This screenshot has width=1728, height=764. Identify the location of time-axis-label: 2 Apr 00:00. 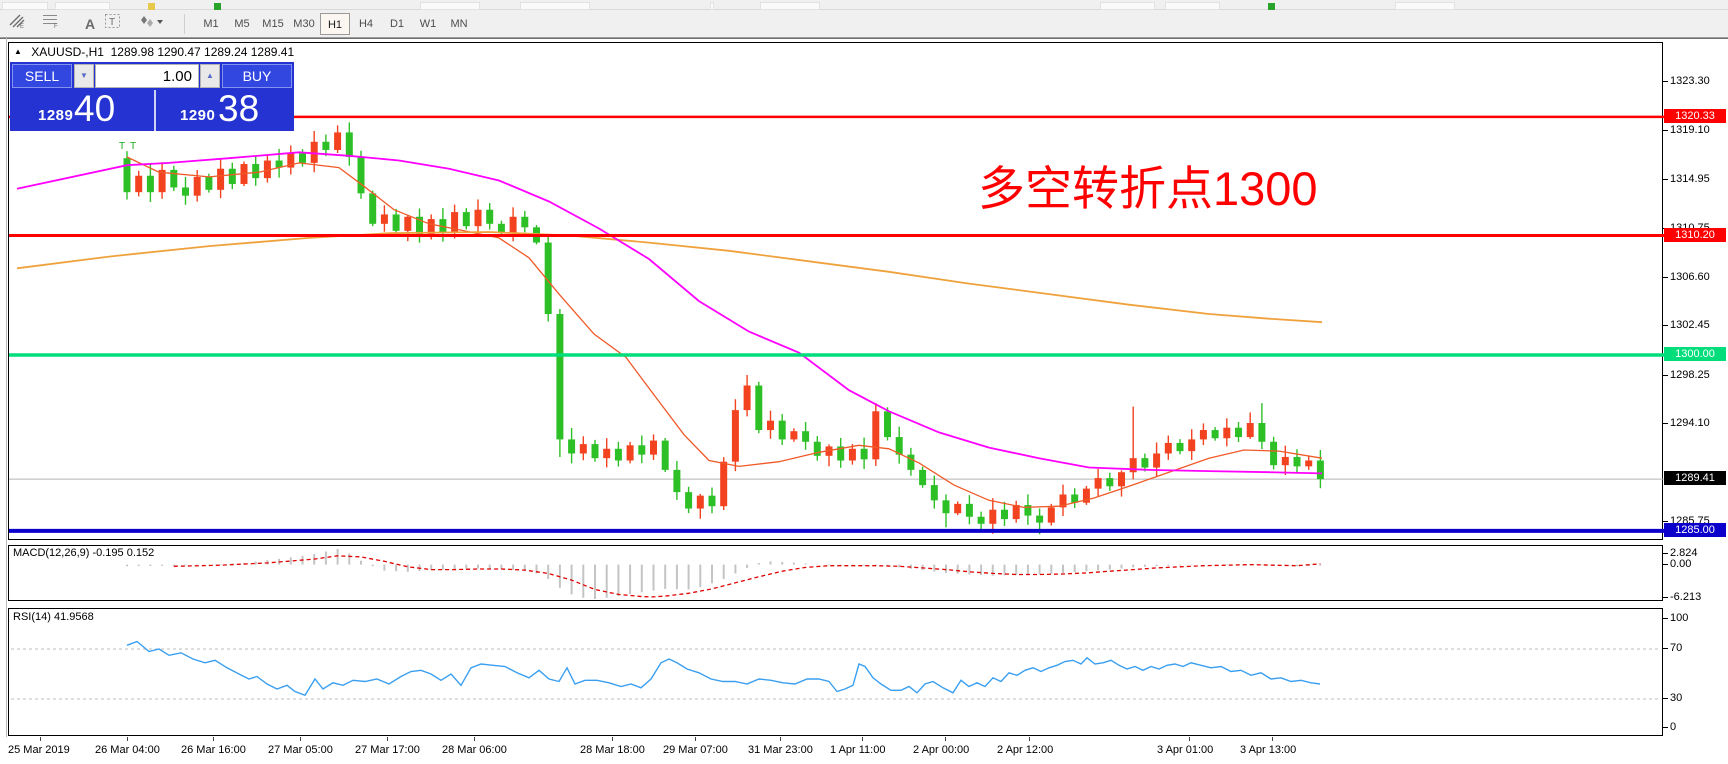
(941, 750).